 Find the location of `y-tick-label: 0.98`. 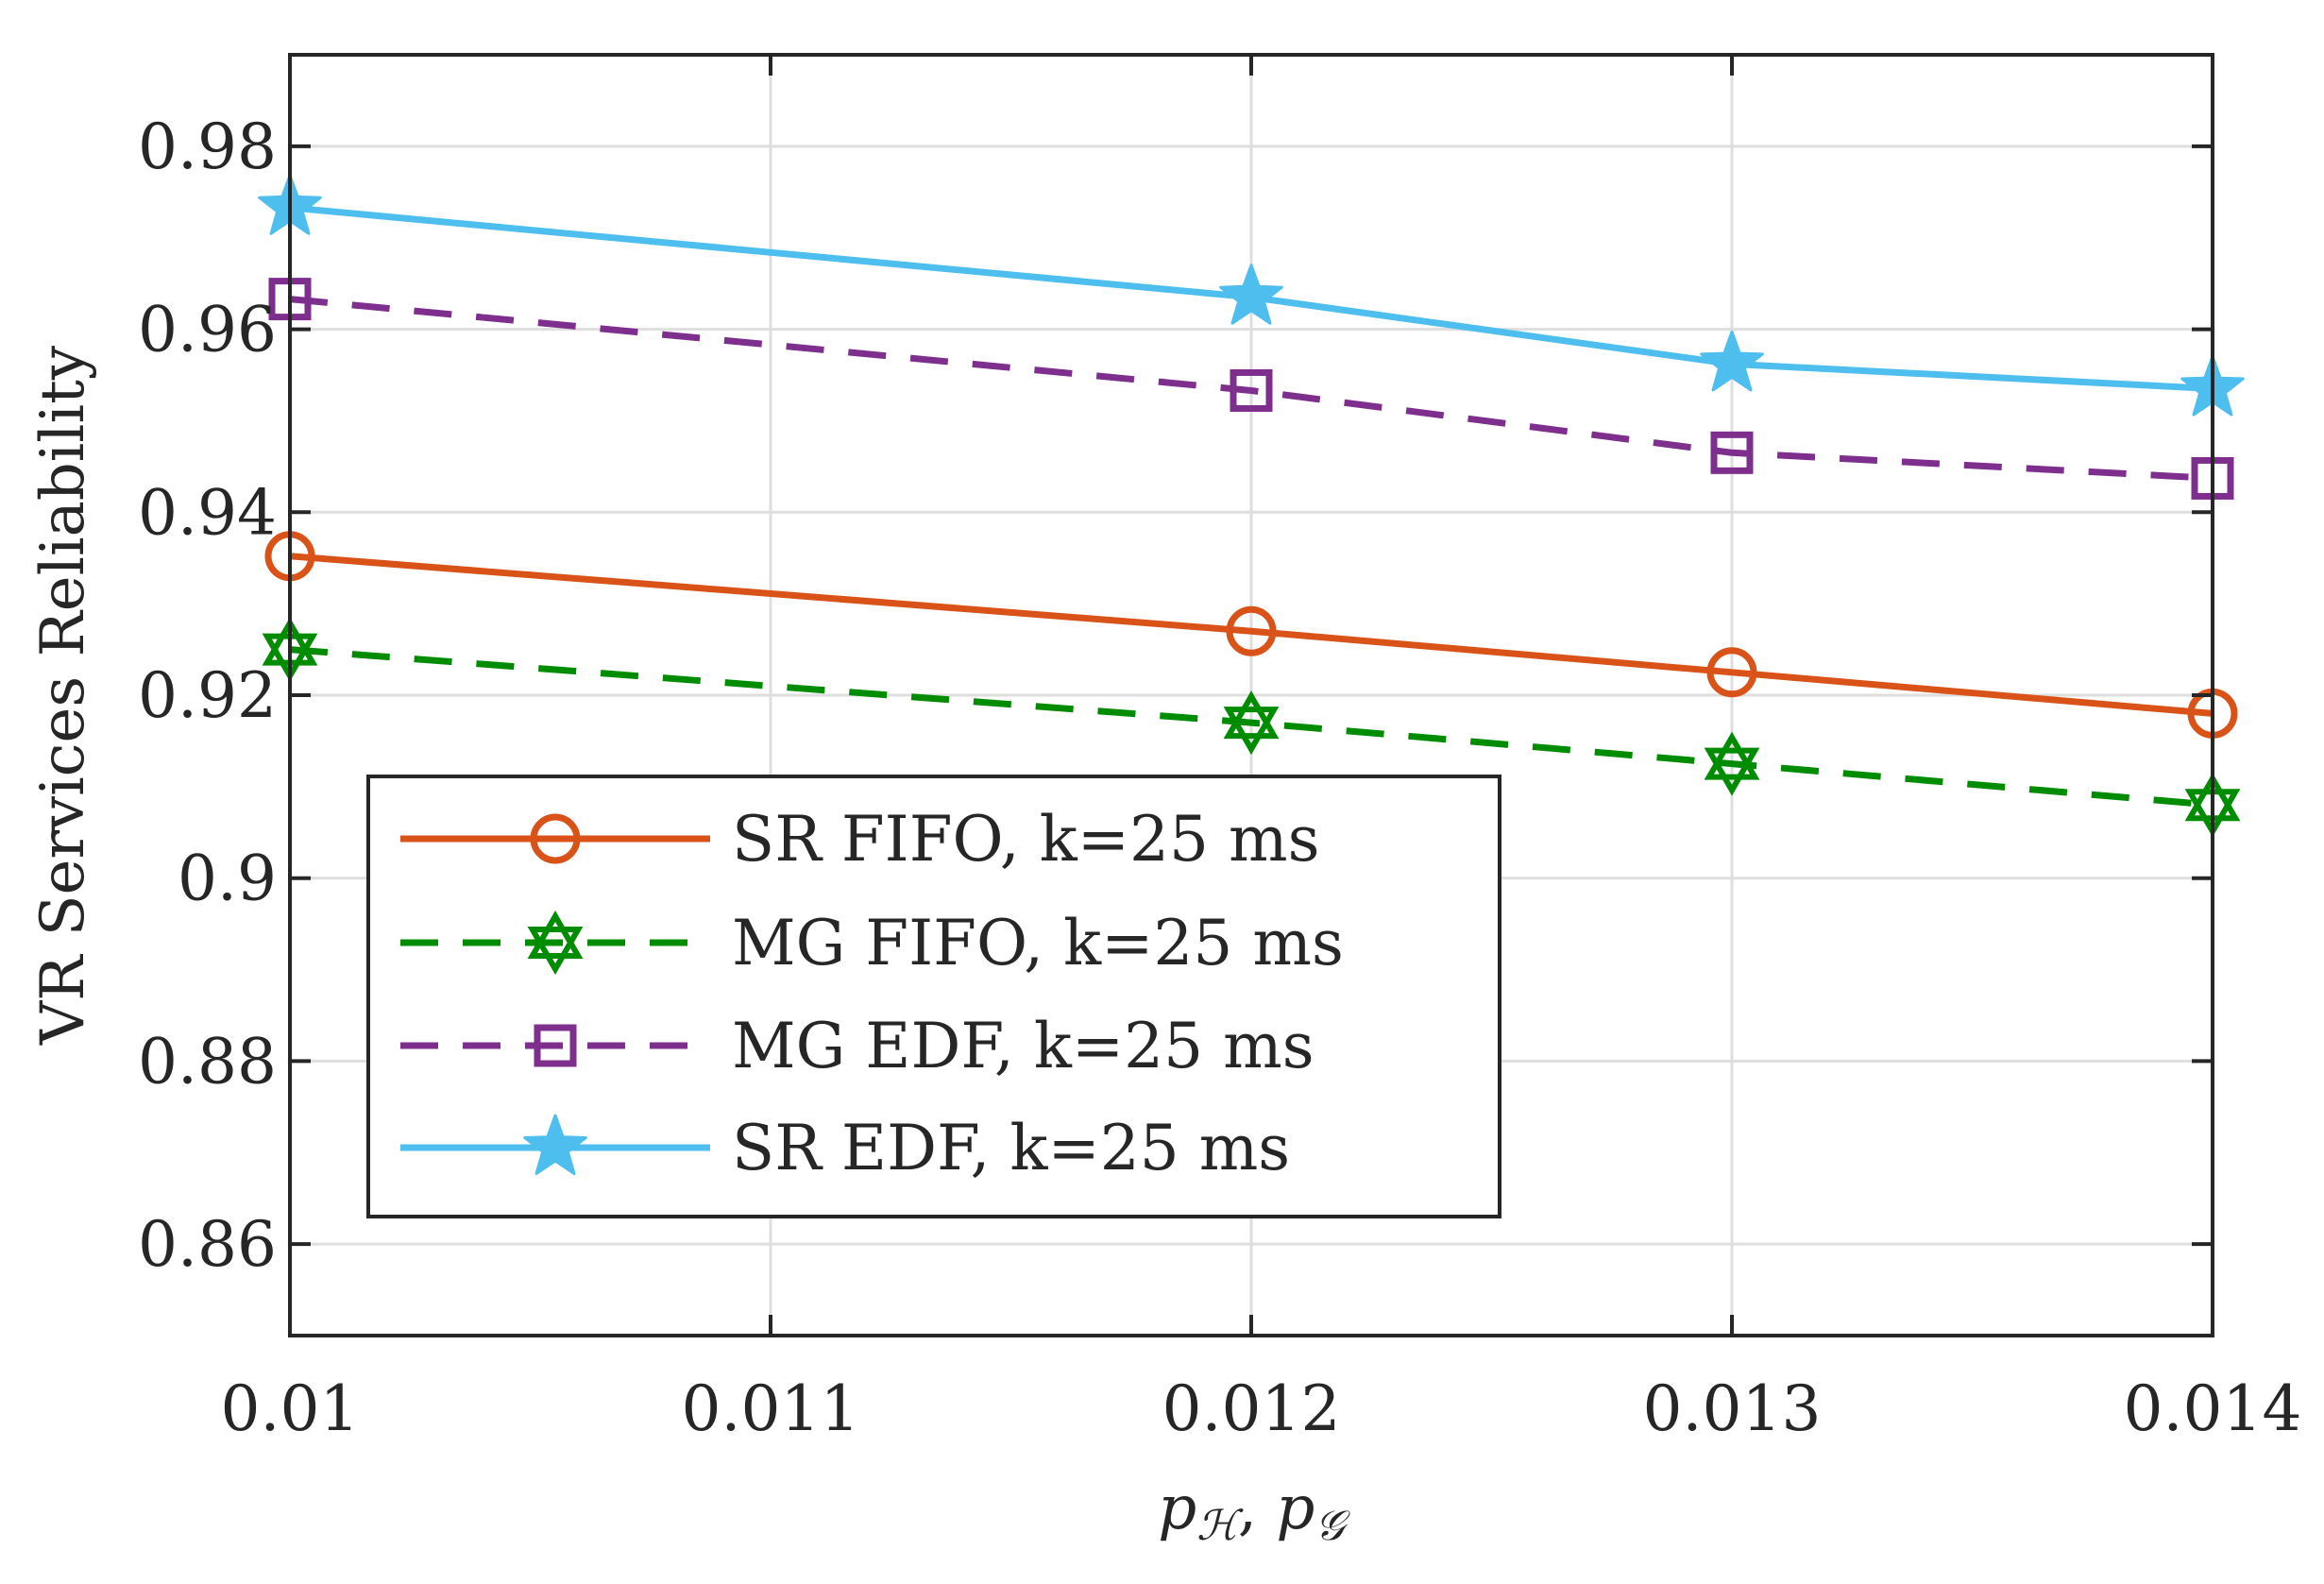

y-tick-label: 0.98 is located at coordinates (207, 147).